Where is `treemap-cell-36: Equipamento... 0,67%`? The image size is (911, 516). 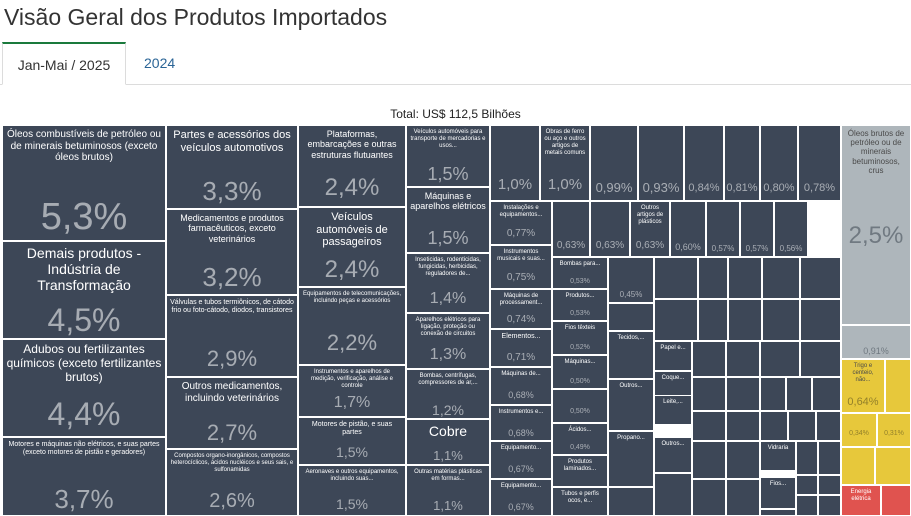 treemap-cell-36: Equipamento... 0,67% is located at coordinates (521, 460).